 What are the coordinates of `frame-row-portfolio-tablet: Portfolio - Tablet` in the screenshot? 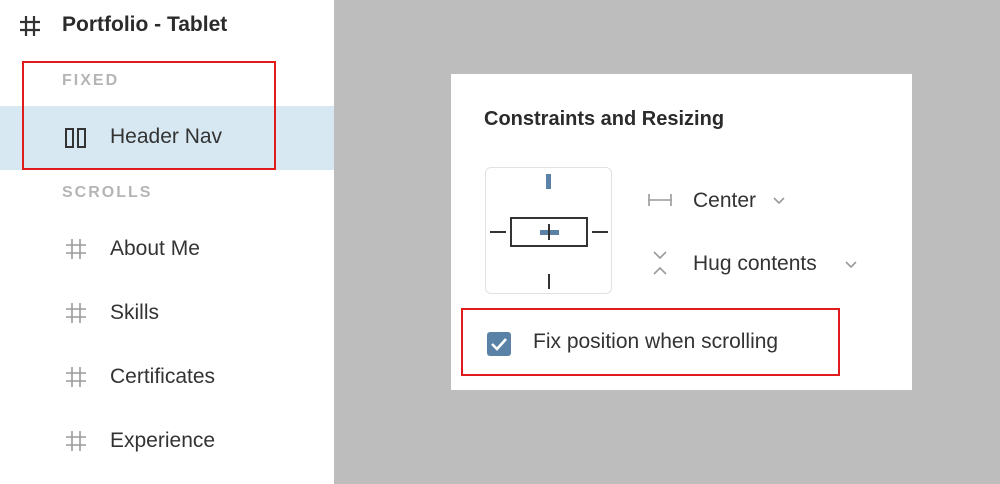 It's located at (167, 26).